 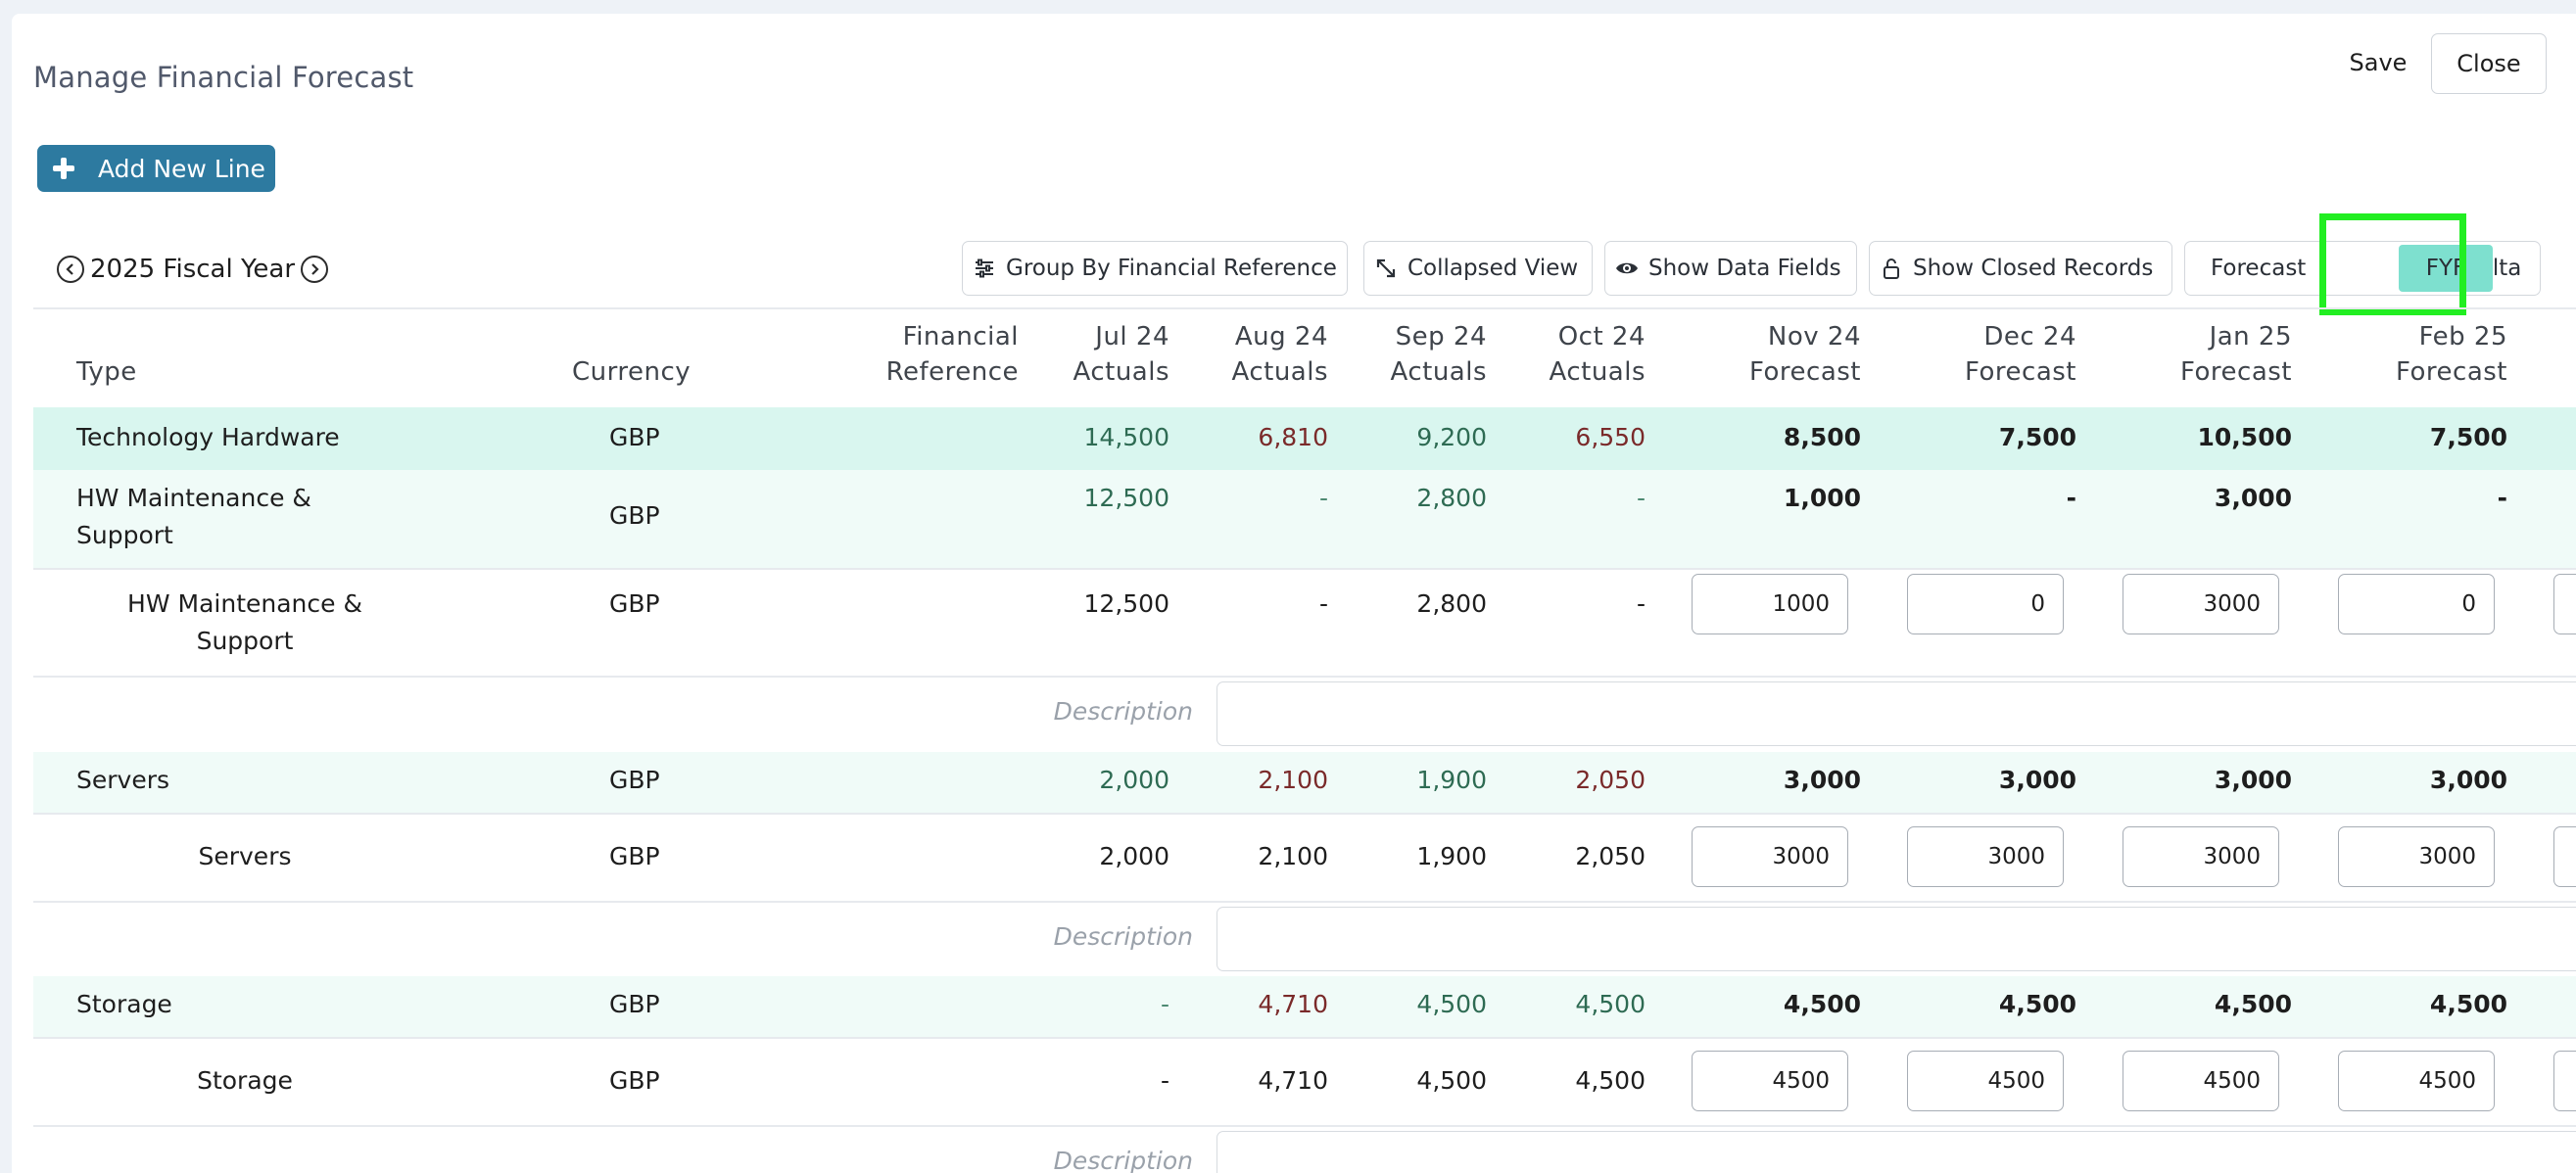 I want to click on col-jul24-2: Actuals, so click(x=1121, y=372).